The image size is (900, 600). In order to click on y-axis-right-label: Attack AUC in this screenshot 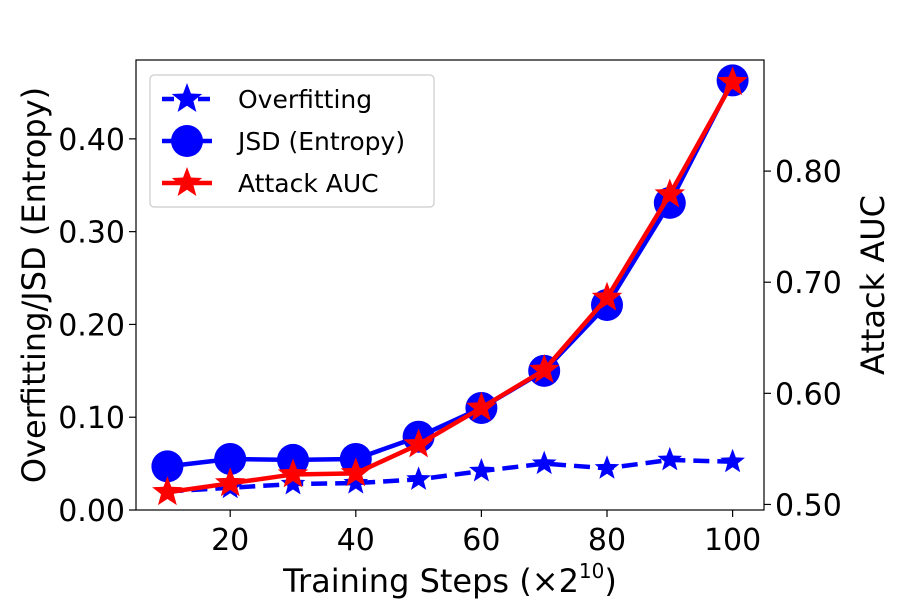, I will do `click(873, 285)`.